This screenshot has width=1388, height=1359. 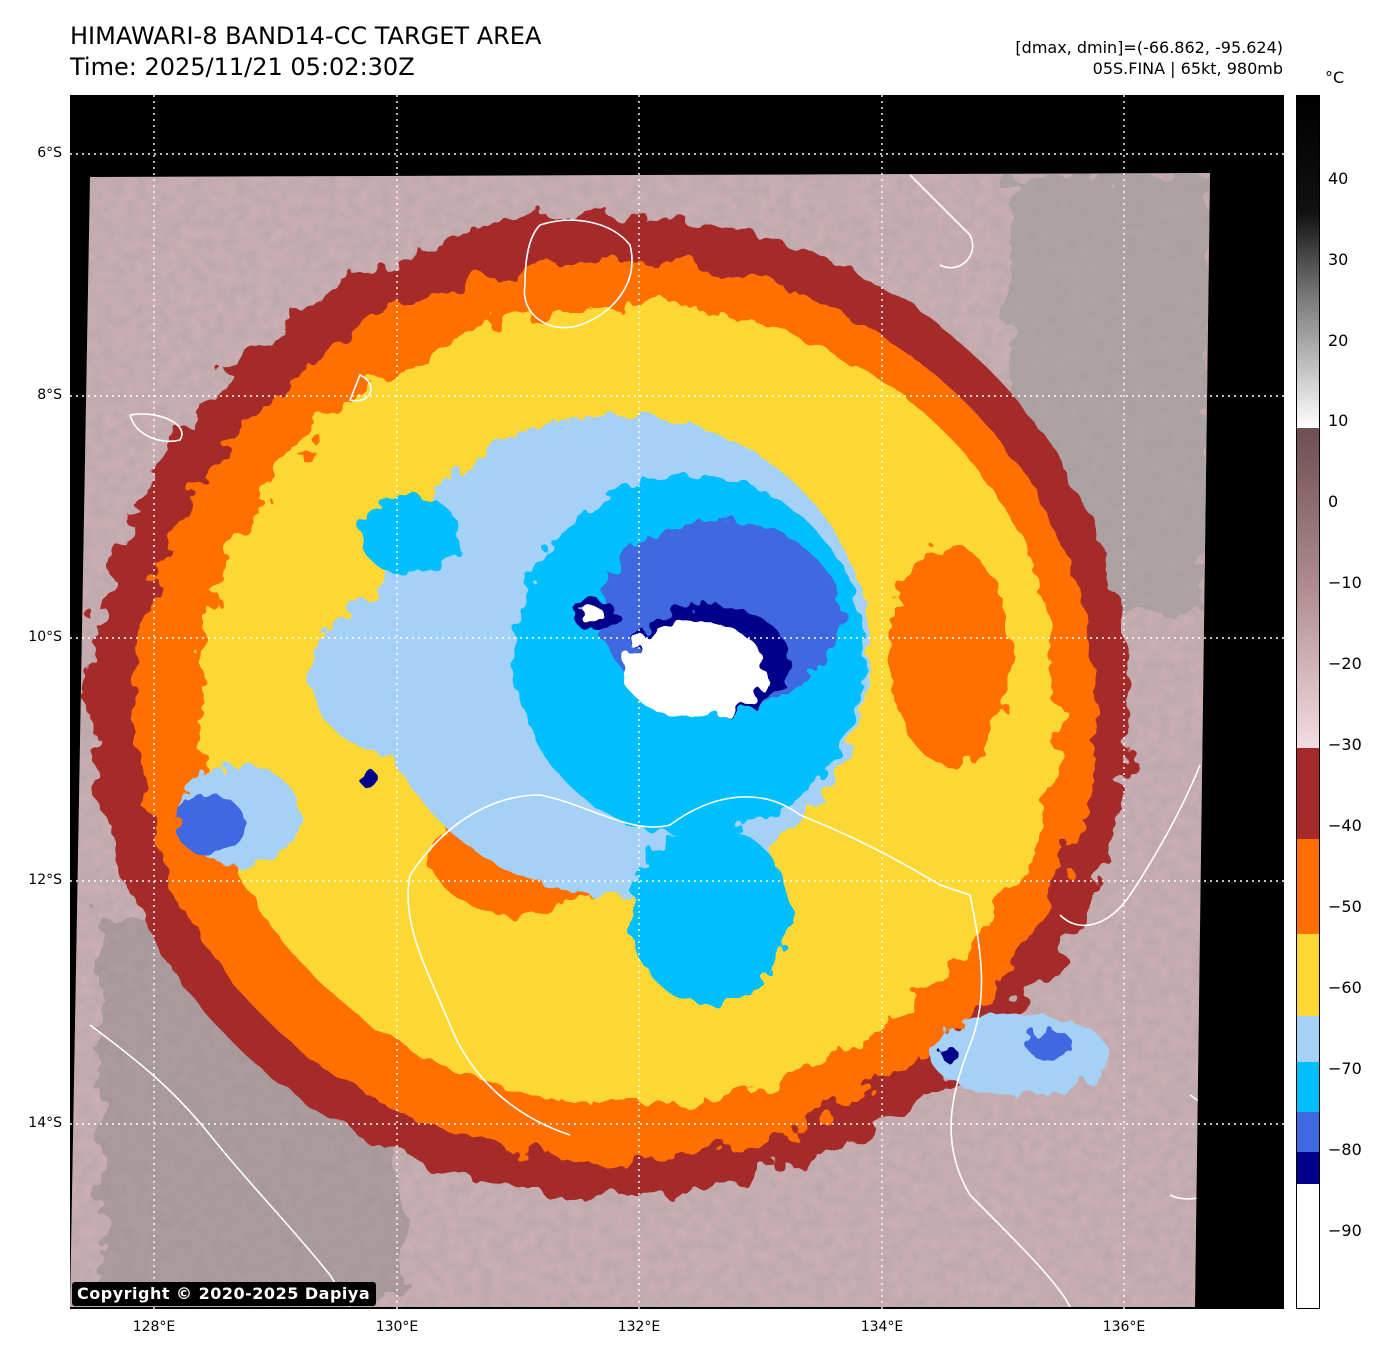 I want to click on lon-label-134e: 134°E, so click(x=882, y=1327).